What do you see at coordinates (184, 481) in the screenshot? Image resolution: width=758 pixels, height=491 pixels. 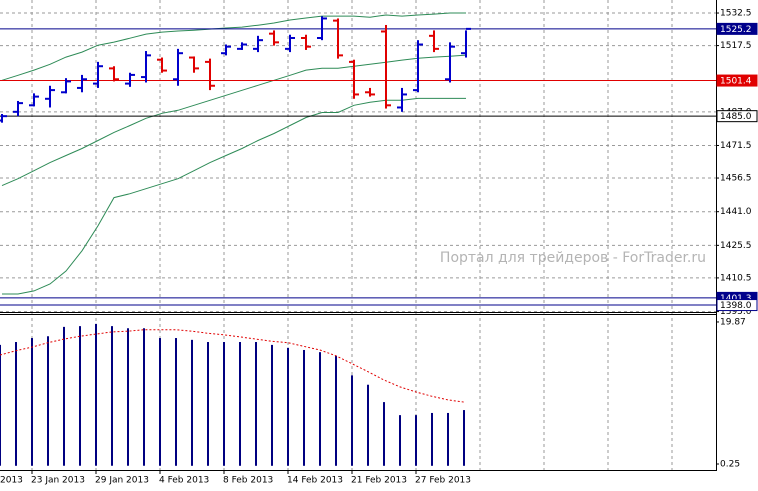 I see `x-tick-label: 4 Feb 2013` at bounding box center [184, 481].